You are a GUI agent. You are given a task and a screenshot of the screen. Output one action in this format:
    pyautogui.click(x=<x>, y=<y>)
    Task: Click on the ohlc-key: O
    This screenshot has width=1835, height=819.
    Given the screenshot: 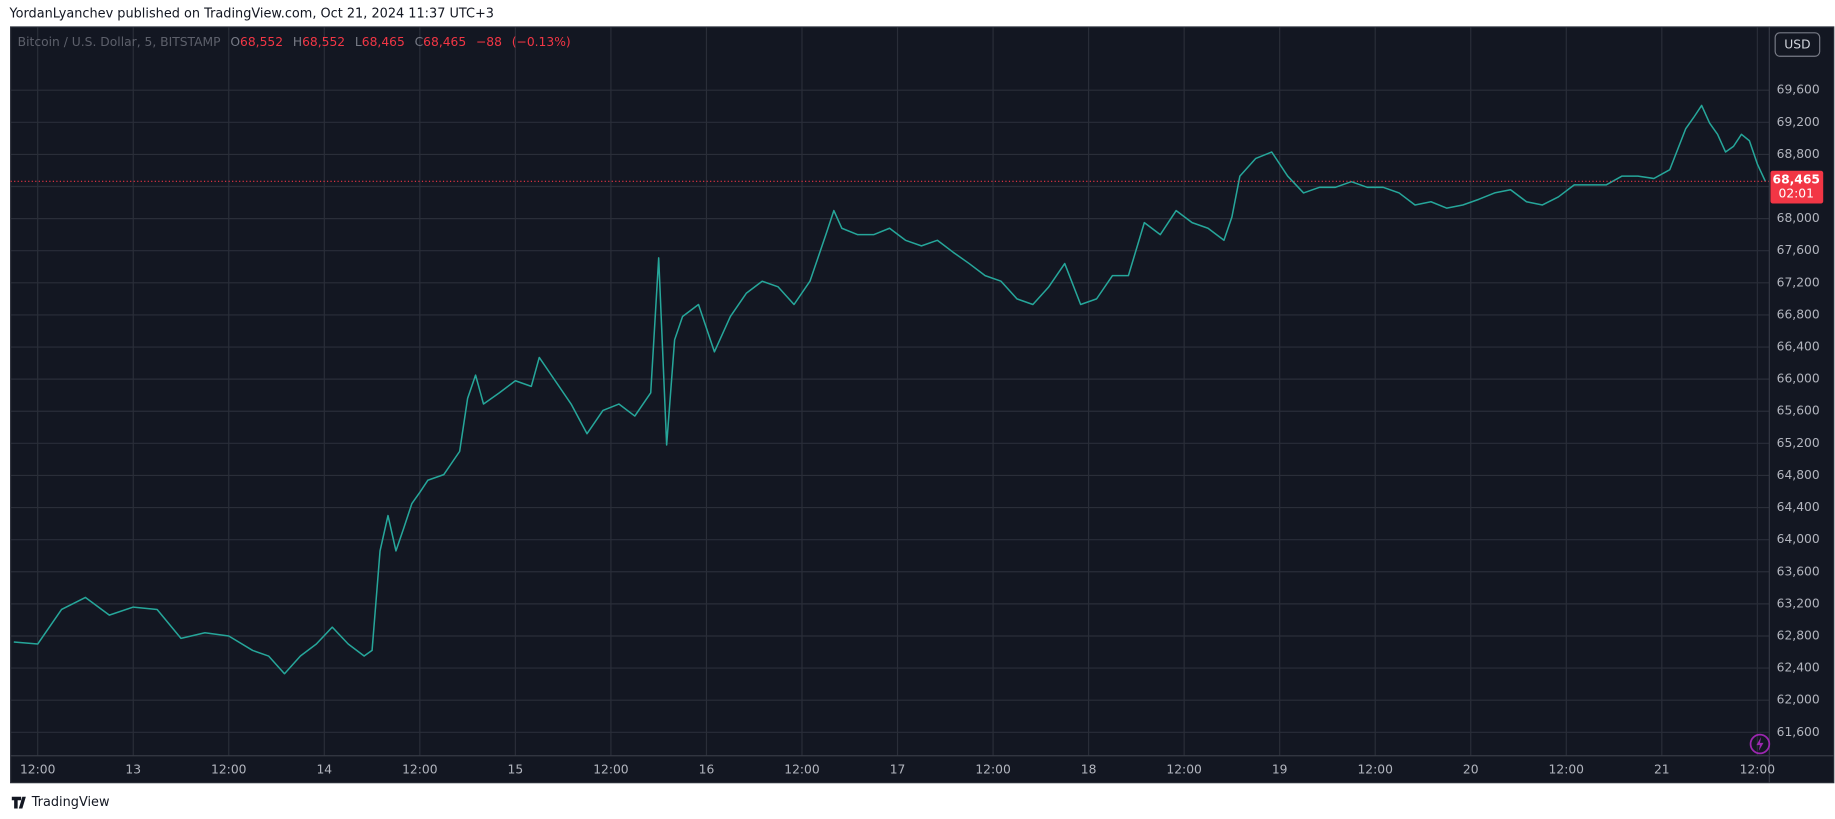 What is the action you would take?
    pyautogui.click(x=235, y=42)
    